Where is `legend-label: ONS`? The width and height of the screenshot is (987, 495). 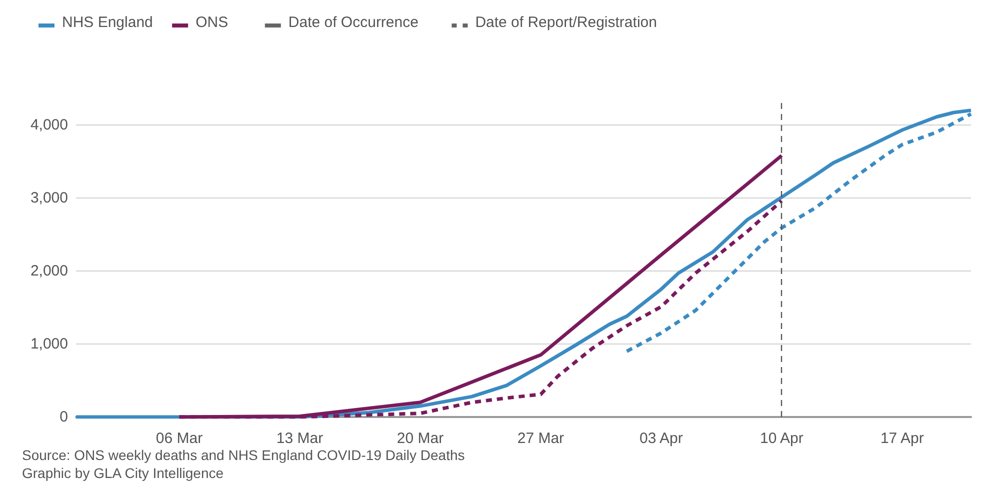
legend-label: ONS is located at coordinates (212, 22).